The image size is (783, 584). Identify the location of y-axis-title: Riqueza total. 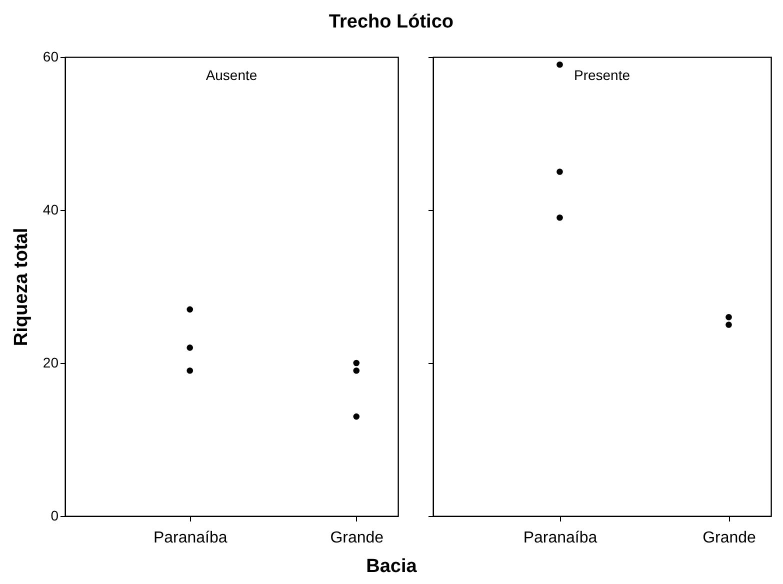
(21, 287).